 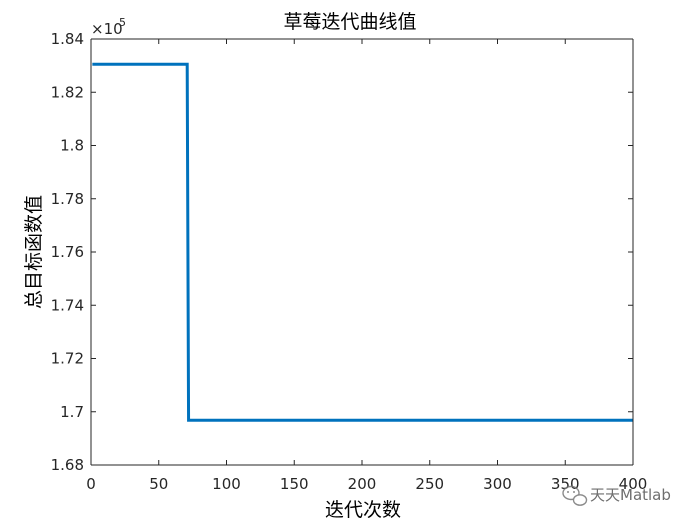 I want to click on y-tick-label: 1.68, so click(x=67, y=465).